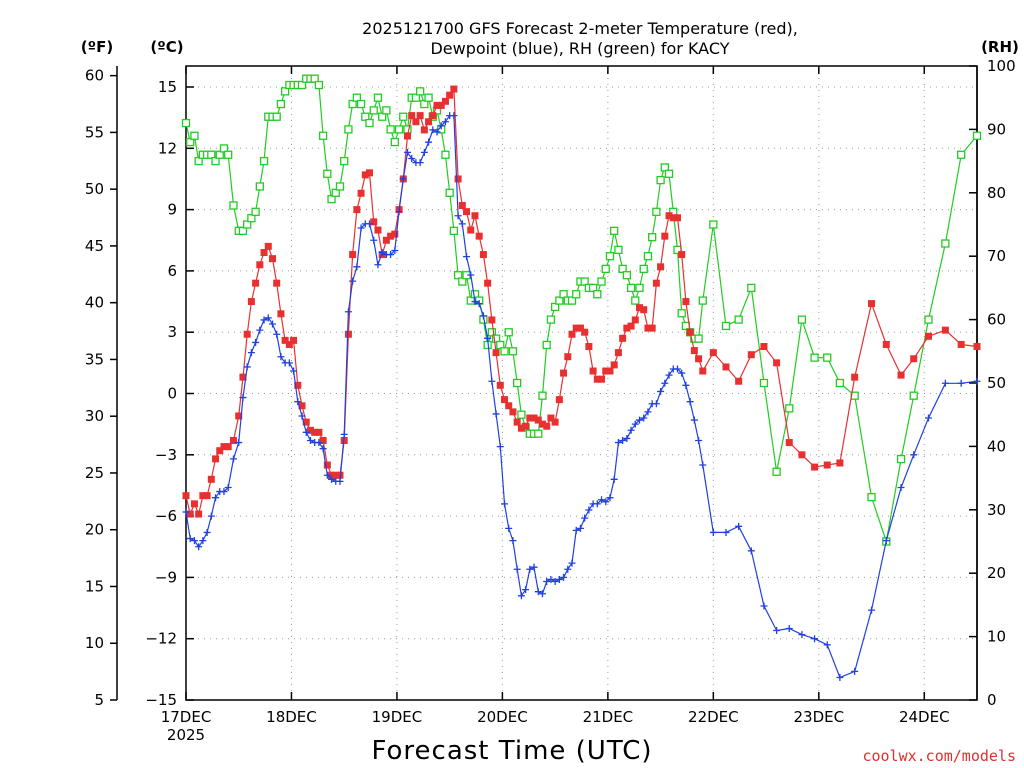 This screenshot has height=768, width=1024. What do you see at coordinates (172, 210) in the screenshot?
I see `celsius-tick-label: 9` at bounding box center [172, 210].